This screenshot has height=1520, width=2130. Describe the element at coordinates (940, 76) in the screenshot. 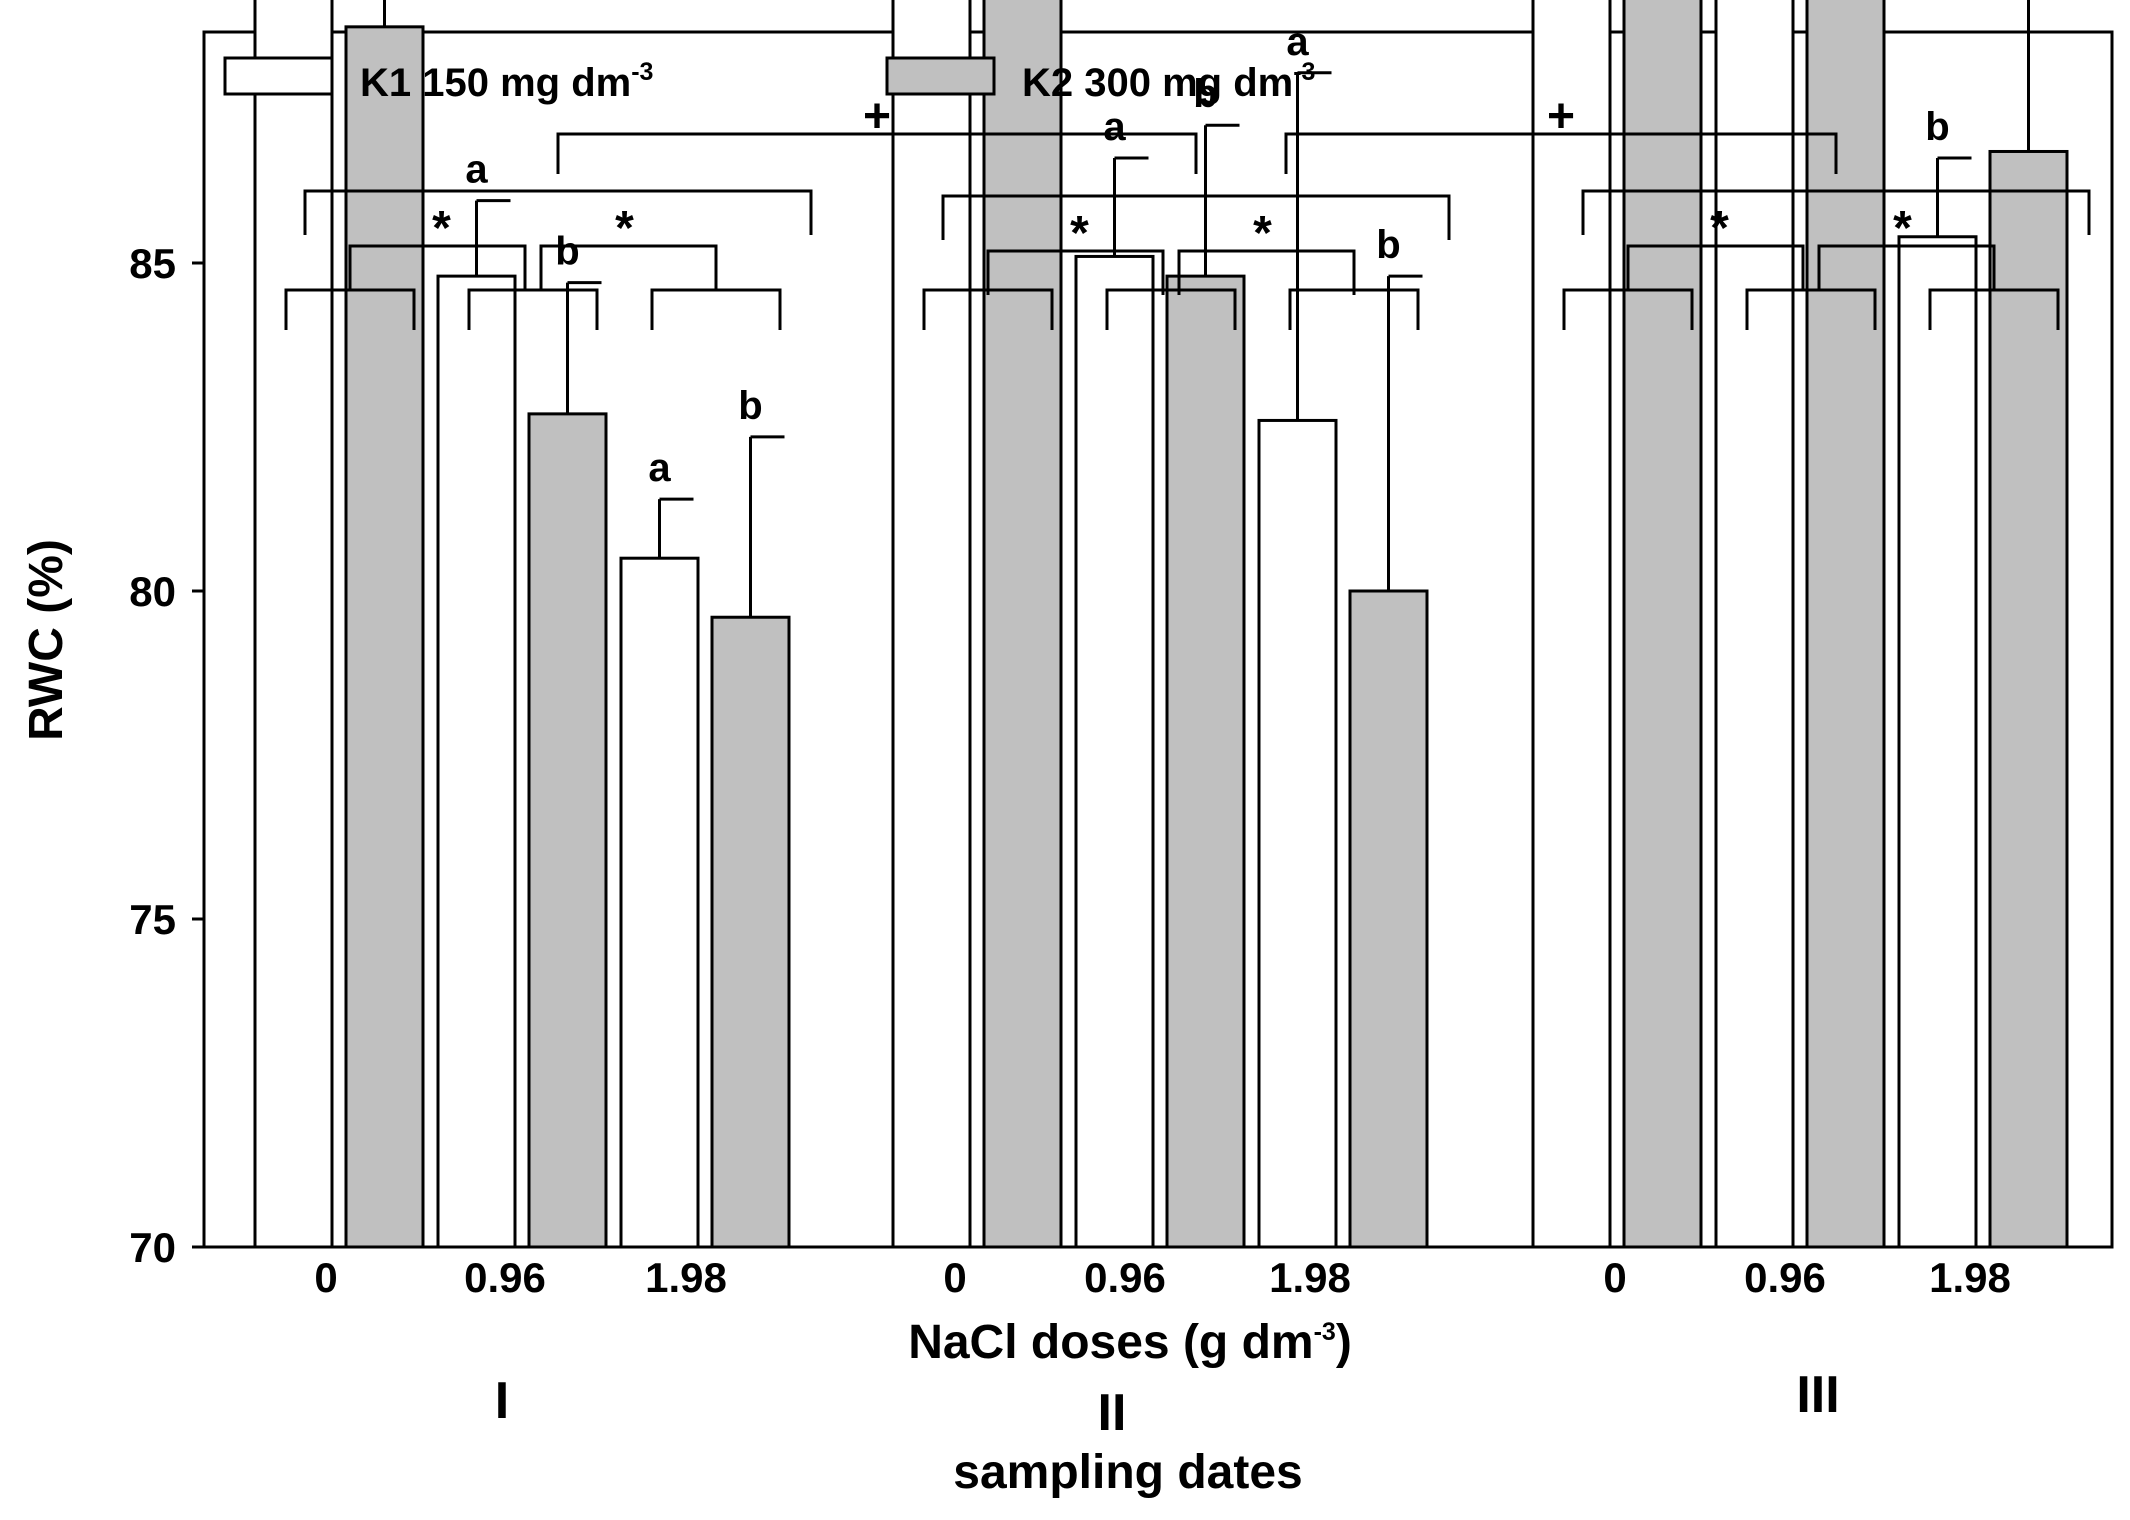

I see `legend-swatch-k2` at that location.